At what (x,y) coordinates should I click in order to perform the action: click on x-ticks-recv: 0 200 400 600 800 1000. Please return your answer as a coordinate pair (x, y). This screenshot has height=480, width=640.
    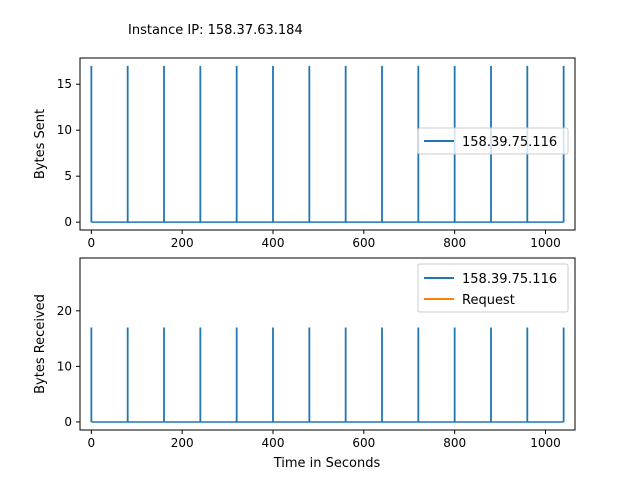
    Looking at the image, I should click on (324, 440).